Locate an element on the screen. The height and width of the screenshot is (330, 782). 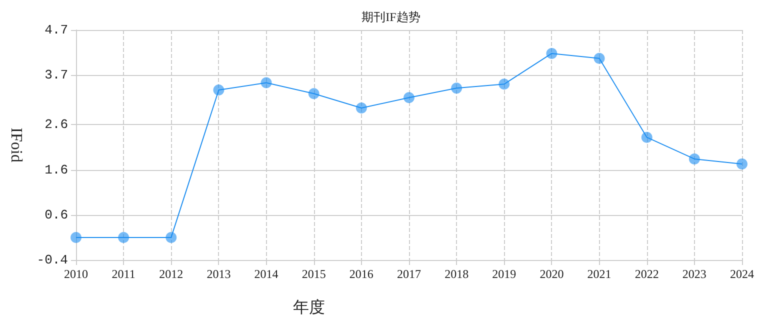
x-tick-label: 2010 is located at coordinates (76, 274).